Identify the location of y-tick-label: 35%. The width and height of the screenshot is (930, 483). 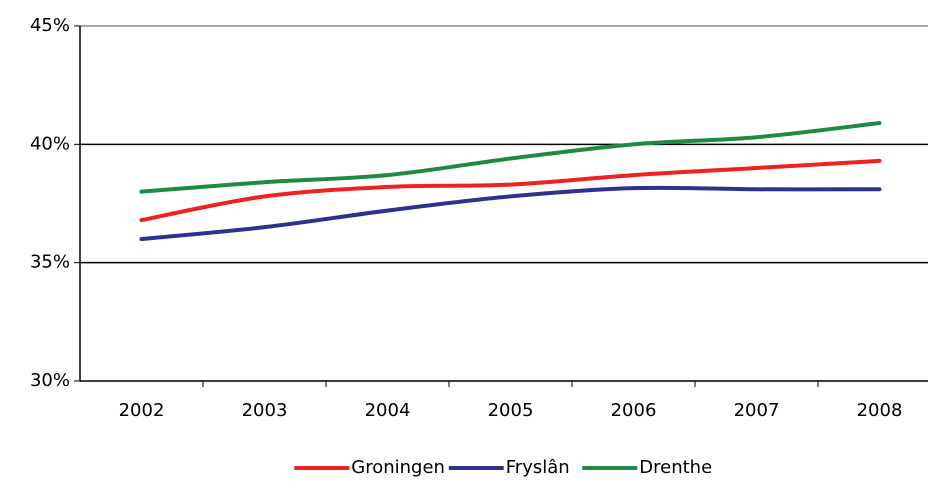
(50, 262).